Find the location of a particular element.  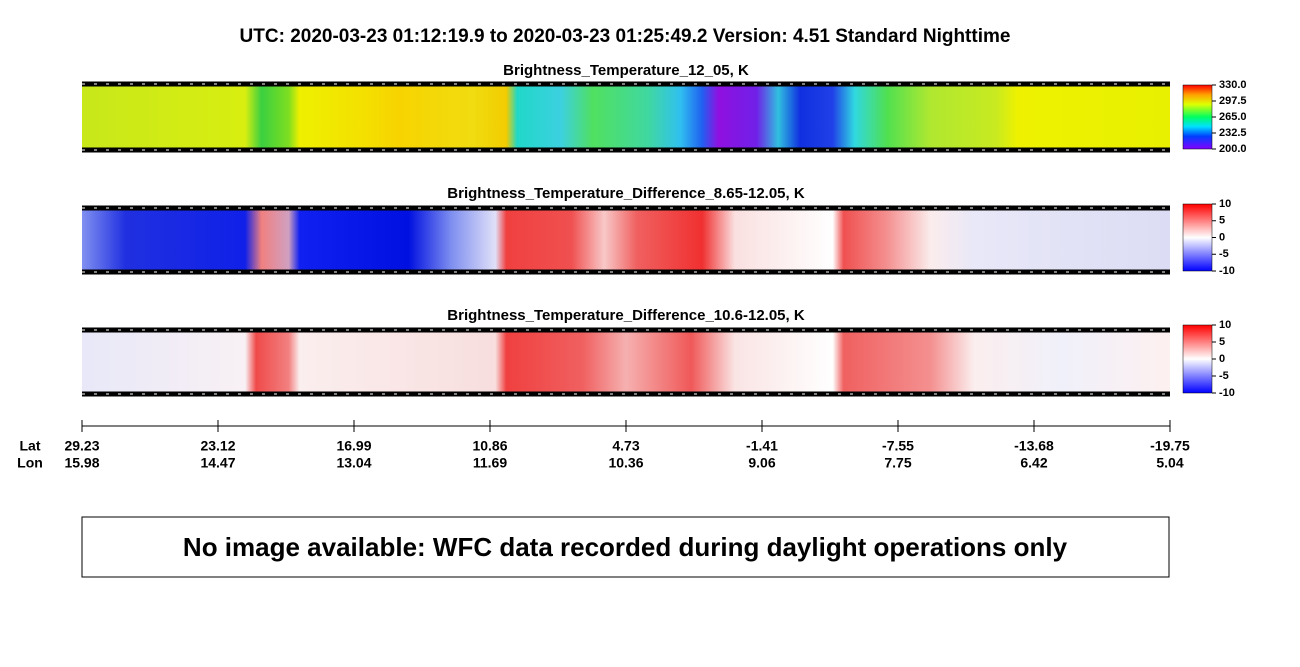

colorbar-tick-label: 265.0 is located at coordinates (1233, 117).